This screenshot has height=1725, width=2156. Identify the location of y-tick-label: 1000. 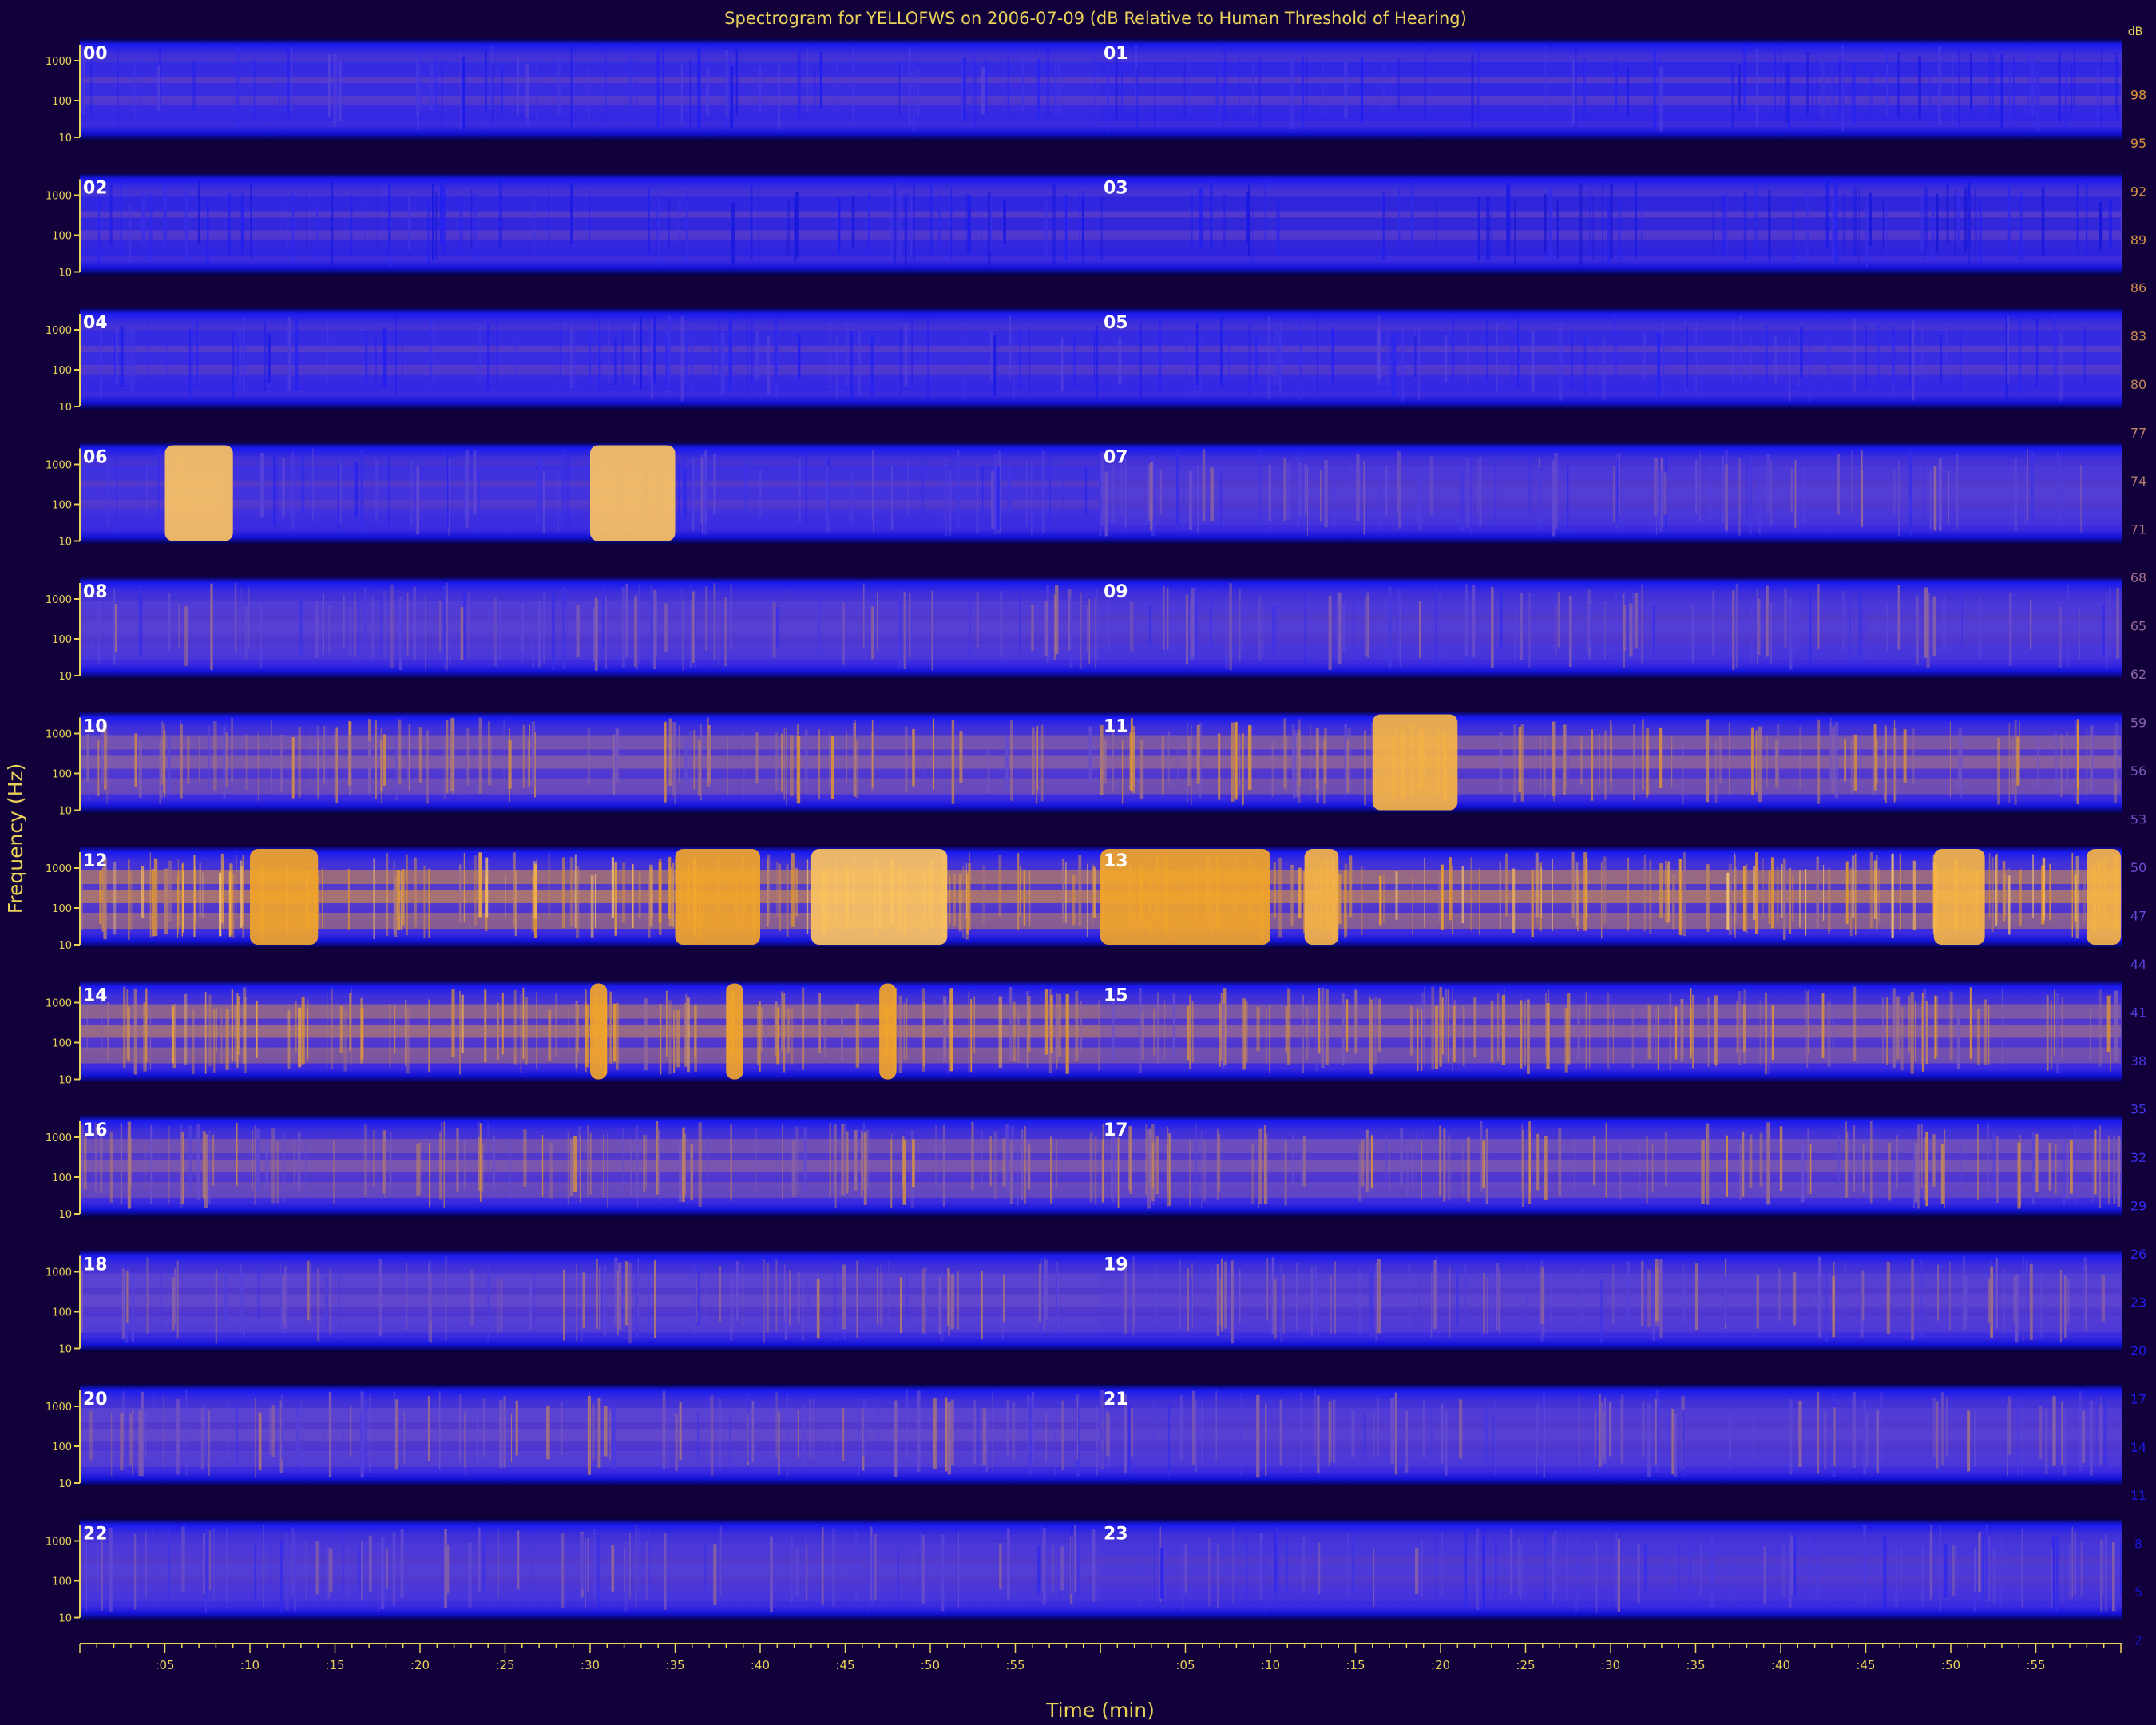
(59, 1273).